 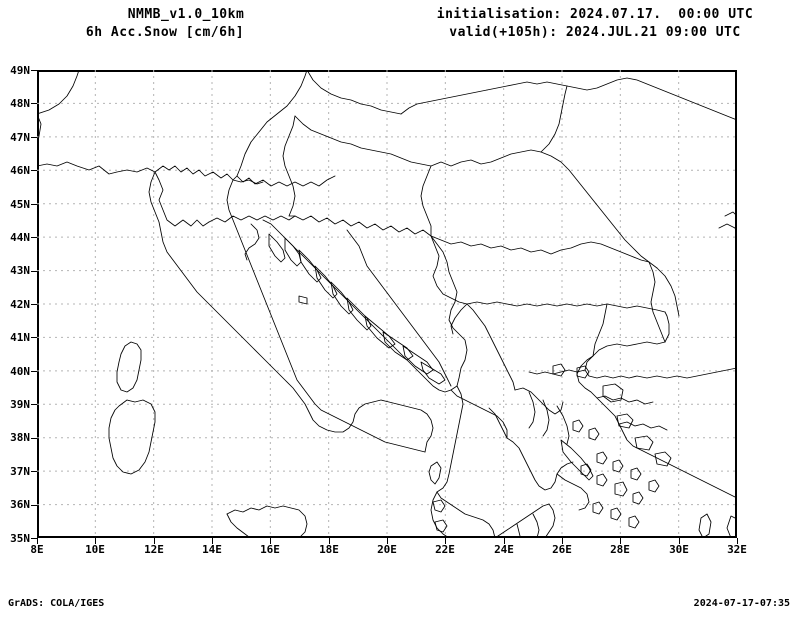 I want to click on ytick-label: 38N, so click(x=20, y=437).